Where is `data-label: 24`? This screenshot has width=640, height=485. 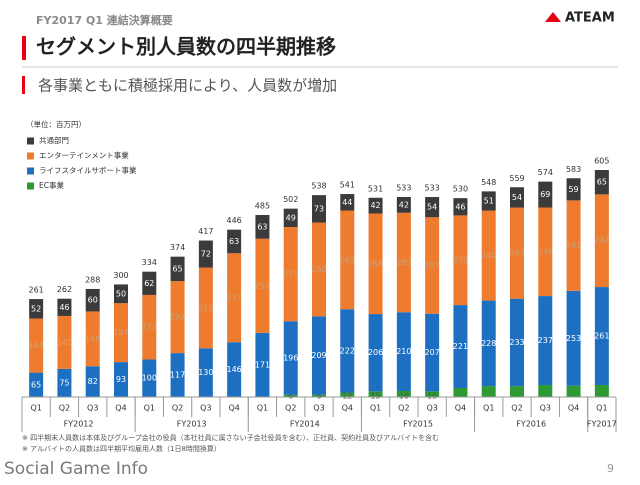
data-label: 24 is located at coordinates (460, 392).